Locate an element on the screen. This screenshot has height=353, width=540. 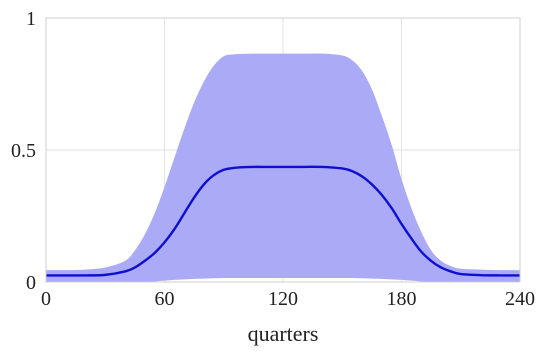
x-axis-label: quarters is located at coordinates (283, 333).